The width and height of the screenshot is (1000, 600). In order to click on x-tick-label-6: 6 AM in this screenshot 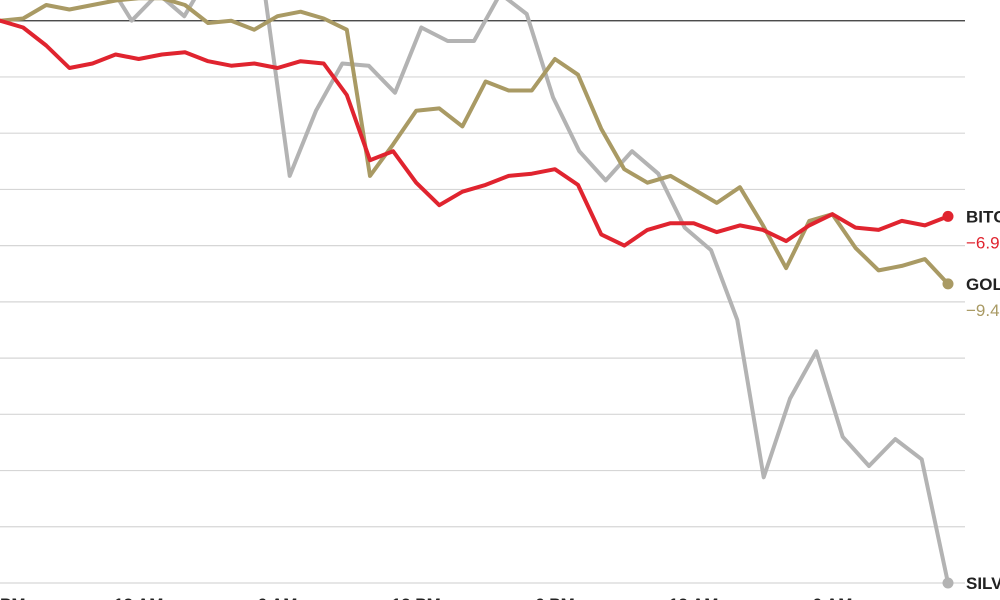, I will do `click(832, 597)`.